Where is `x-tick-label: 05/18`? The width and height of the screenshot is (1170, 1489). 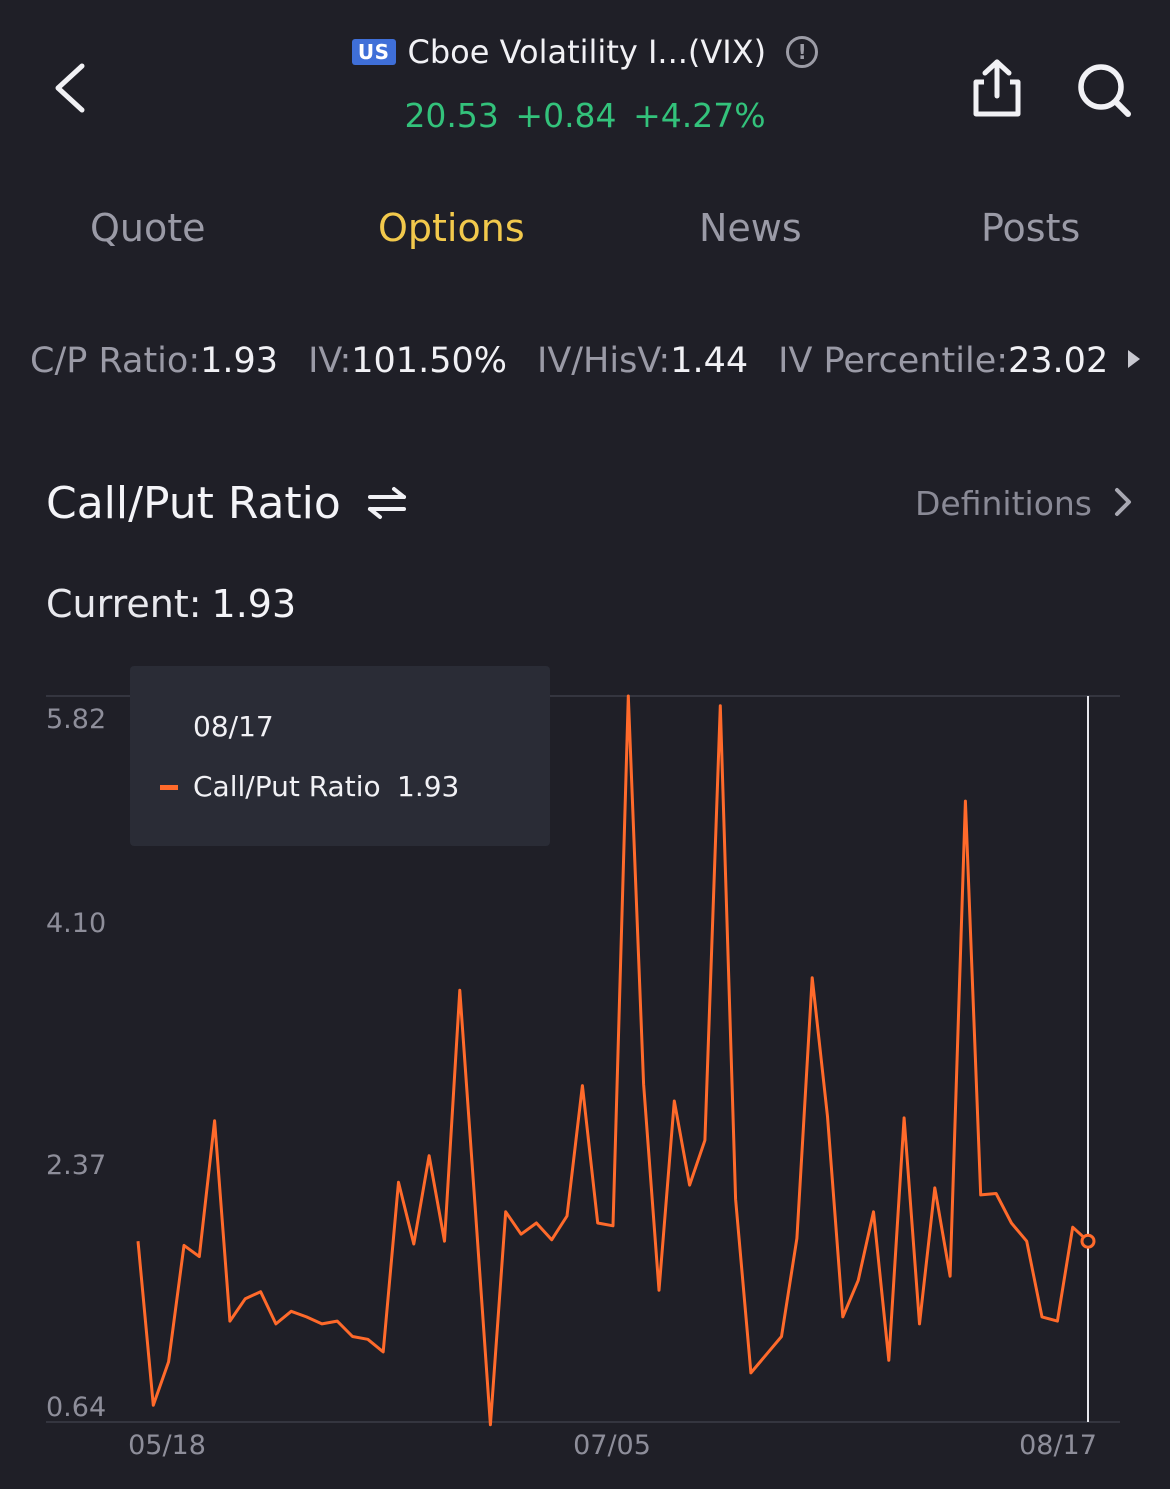 x-tick-label: 05/18 is located at coordinates (167, 1445).